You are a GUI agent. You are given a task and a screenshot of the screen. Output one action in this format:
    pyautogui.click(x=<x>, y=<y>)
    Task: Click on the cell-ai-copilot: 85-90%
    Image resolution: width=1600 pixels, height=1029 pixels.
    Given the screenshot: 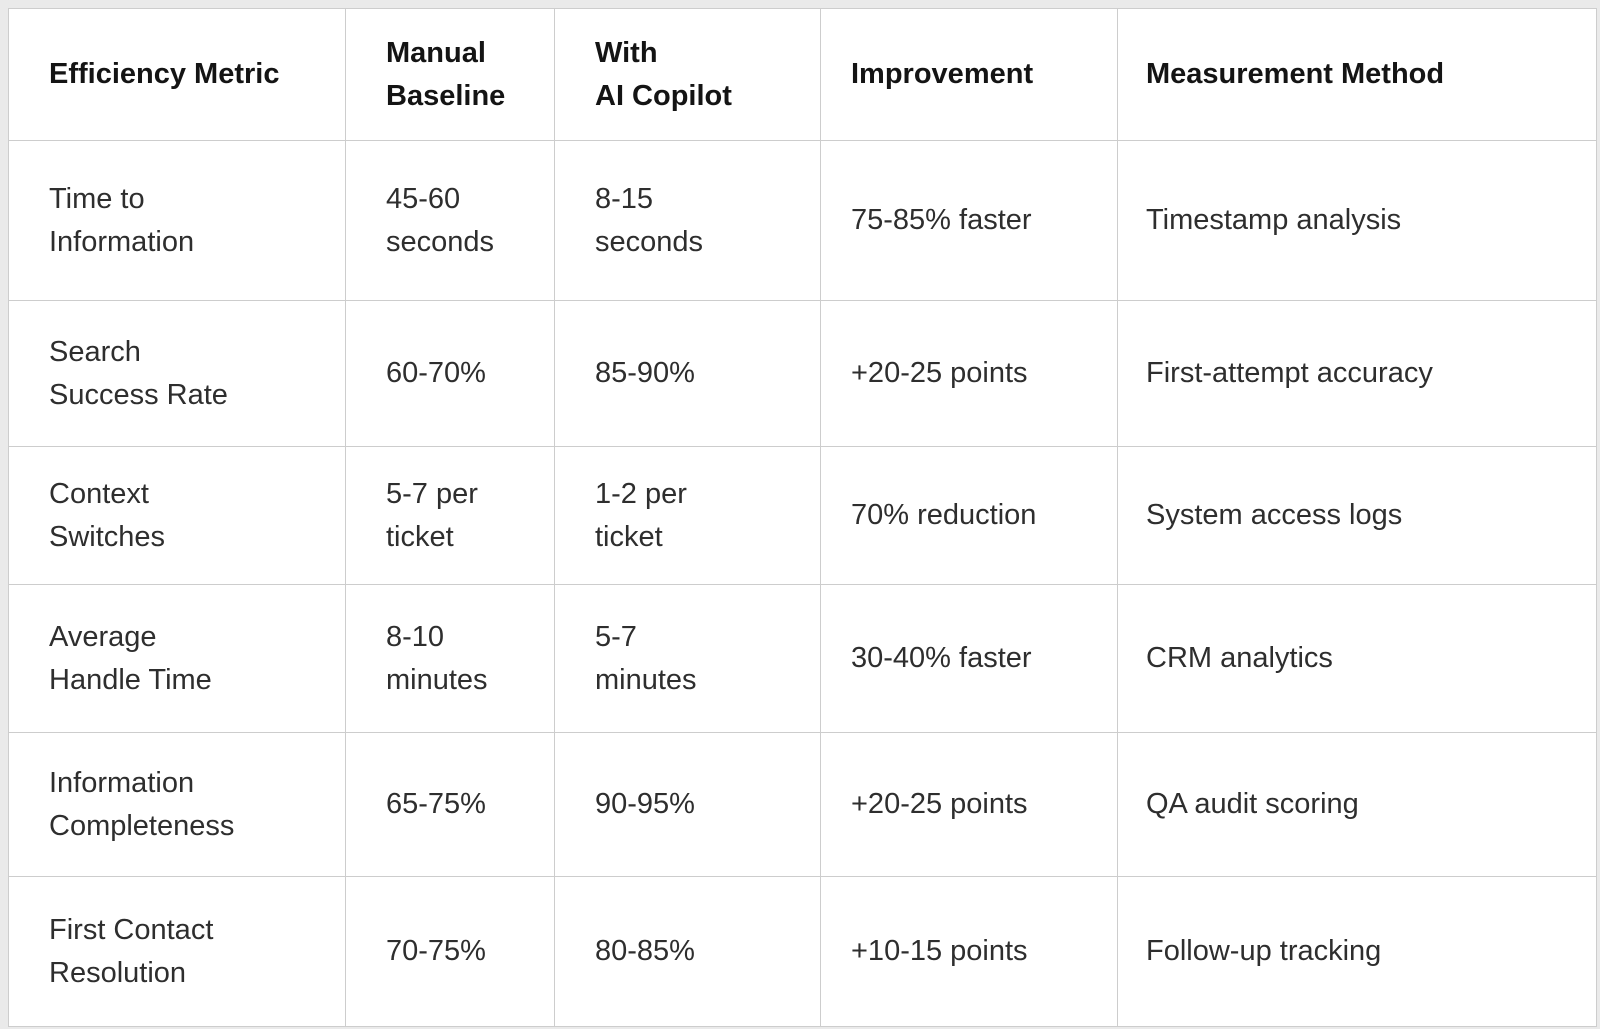 What is the action you would take?
    pyautogui.click(x=687, y=373)
    